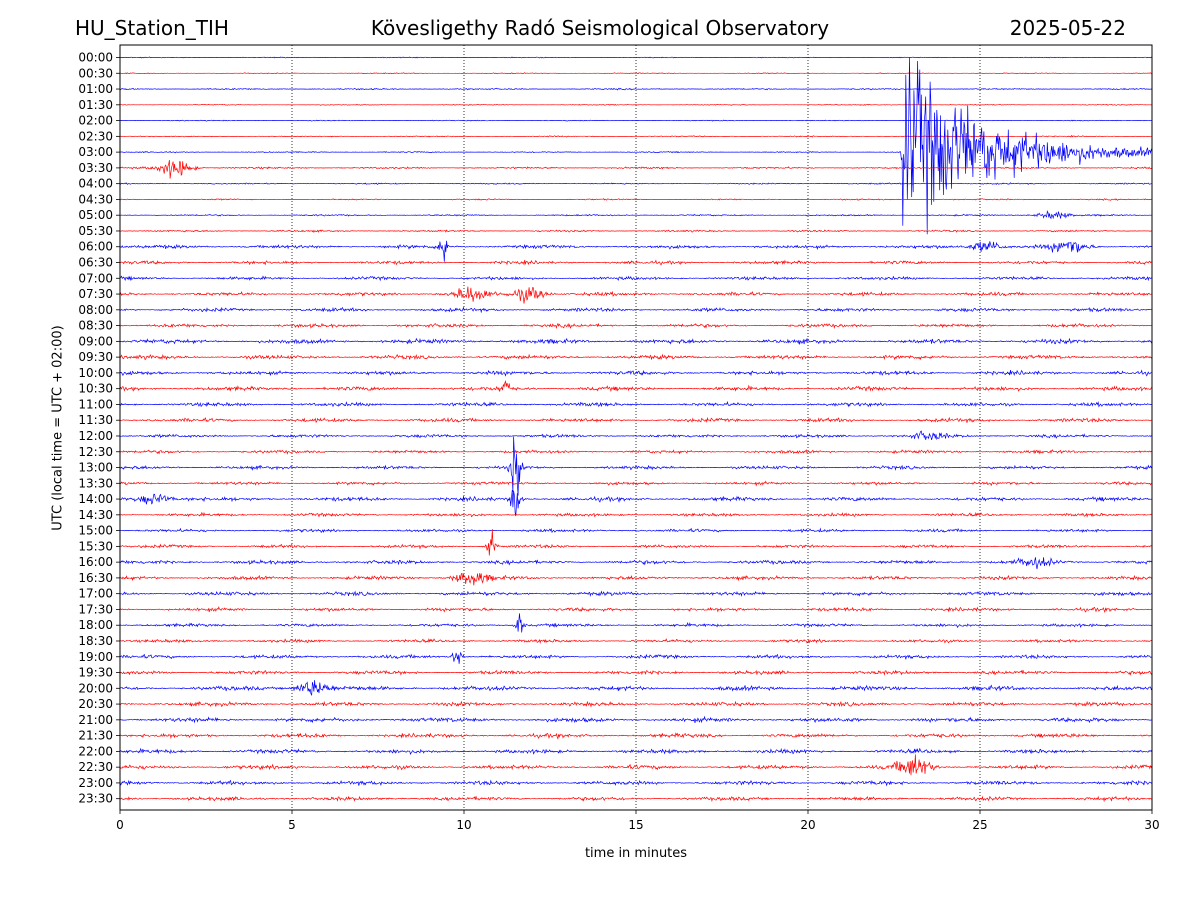  What do you see at coordinates (95, 310) in the screenshot?
I see `y-tick-label: 08:00` at bounding box center [95, 310].